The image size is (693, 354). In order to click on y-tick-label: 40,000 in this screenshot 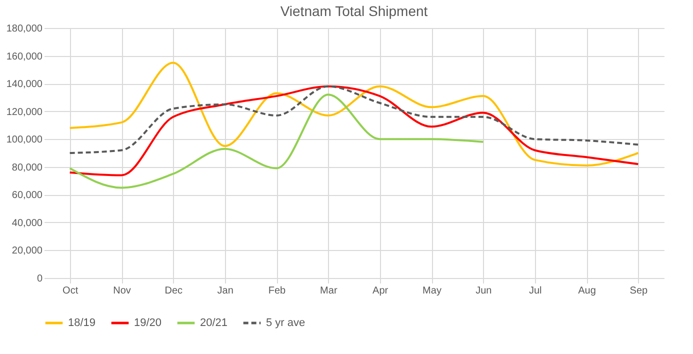, I will do `click(27, 223)`.